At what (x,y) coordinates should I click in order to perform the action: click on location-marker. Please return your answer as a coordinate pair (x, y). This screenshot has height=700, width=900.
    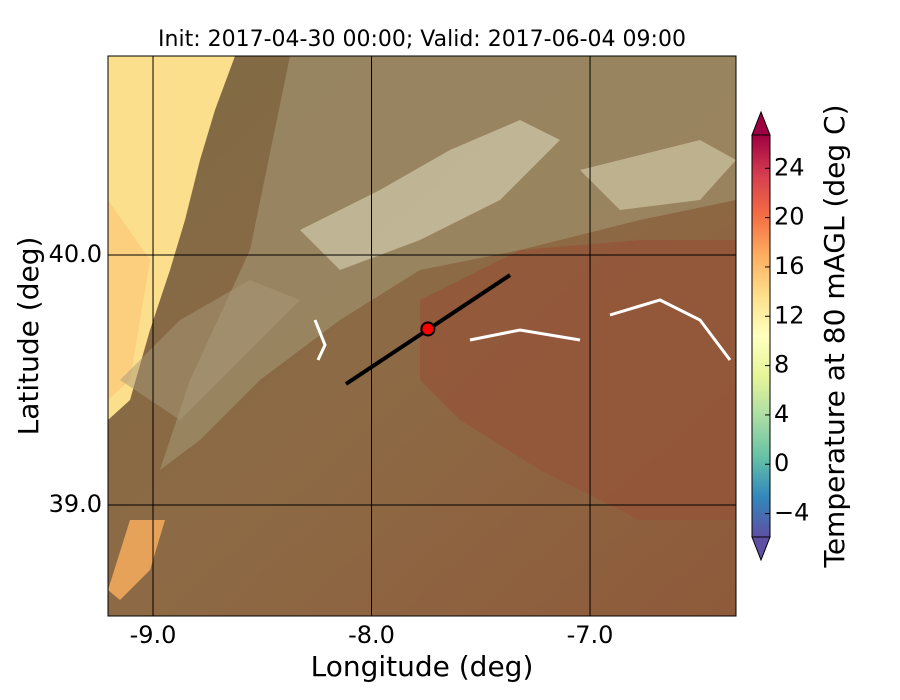
    Looking at the image, I should click on (428, 329).